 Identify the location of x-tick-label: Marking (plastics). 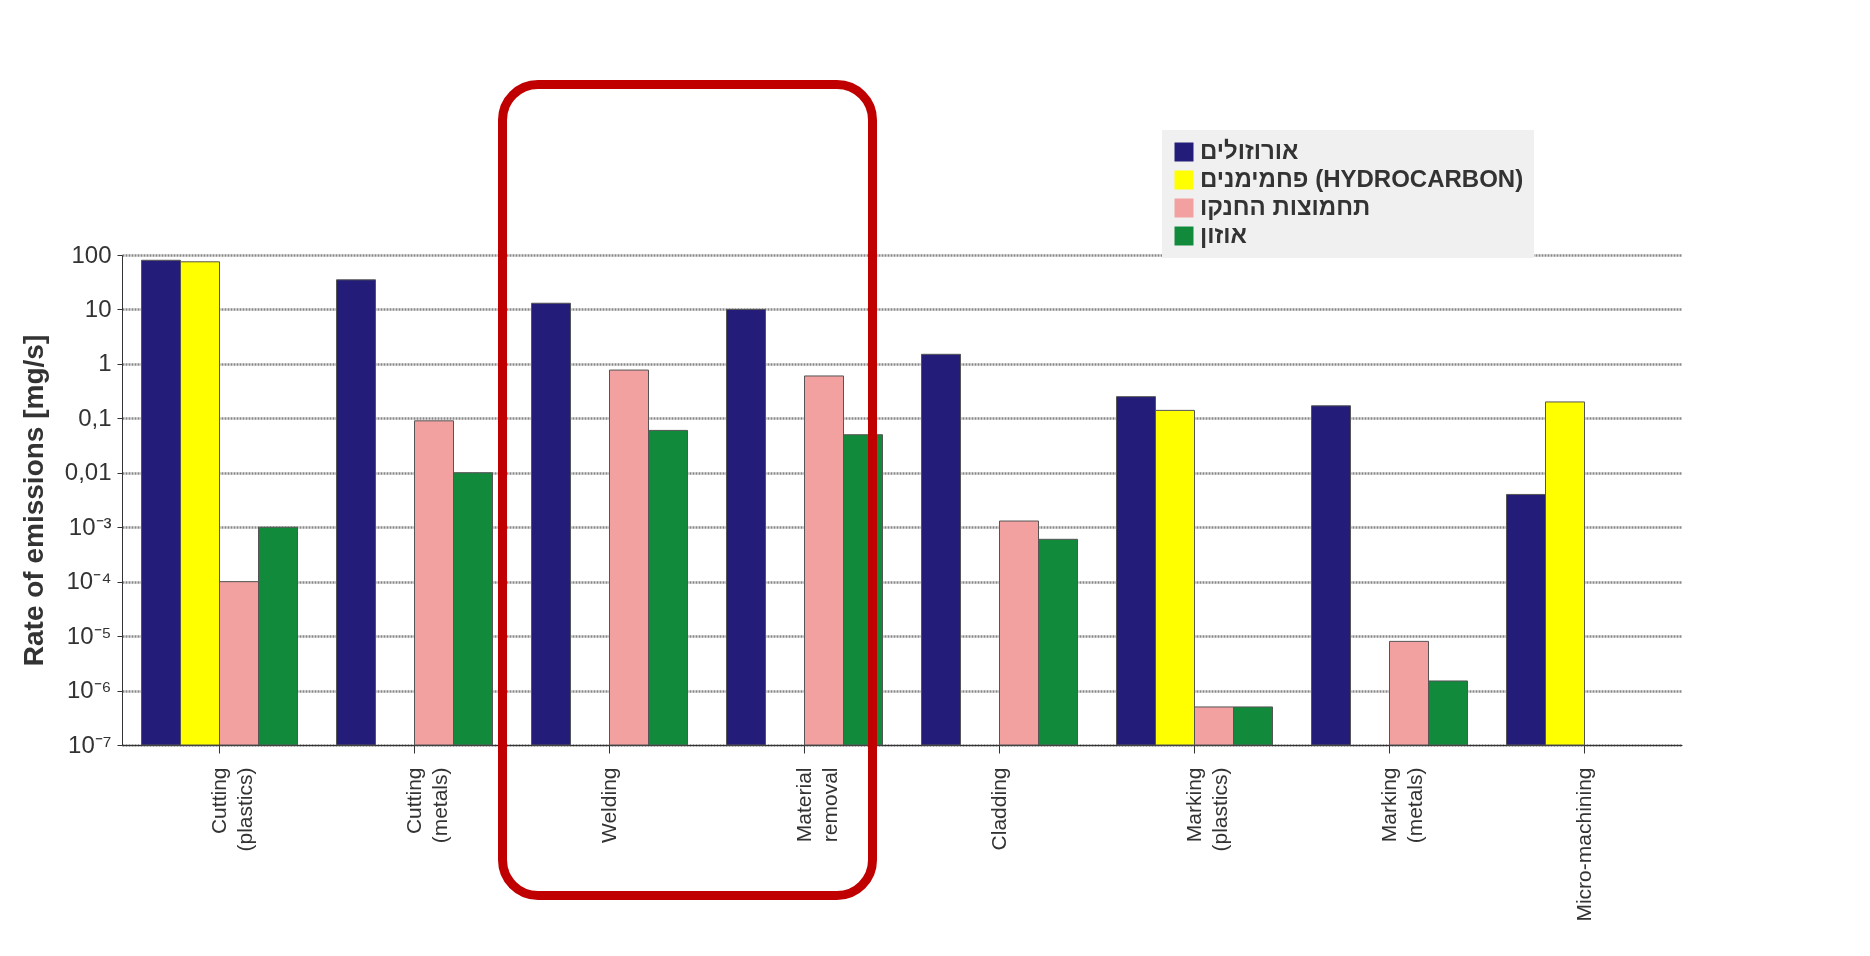
(1206, 809).